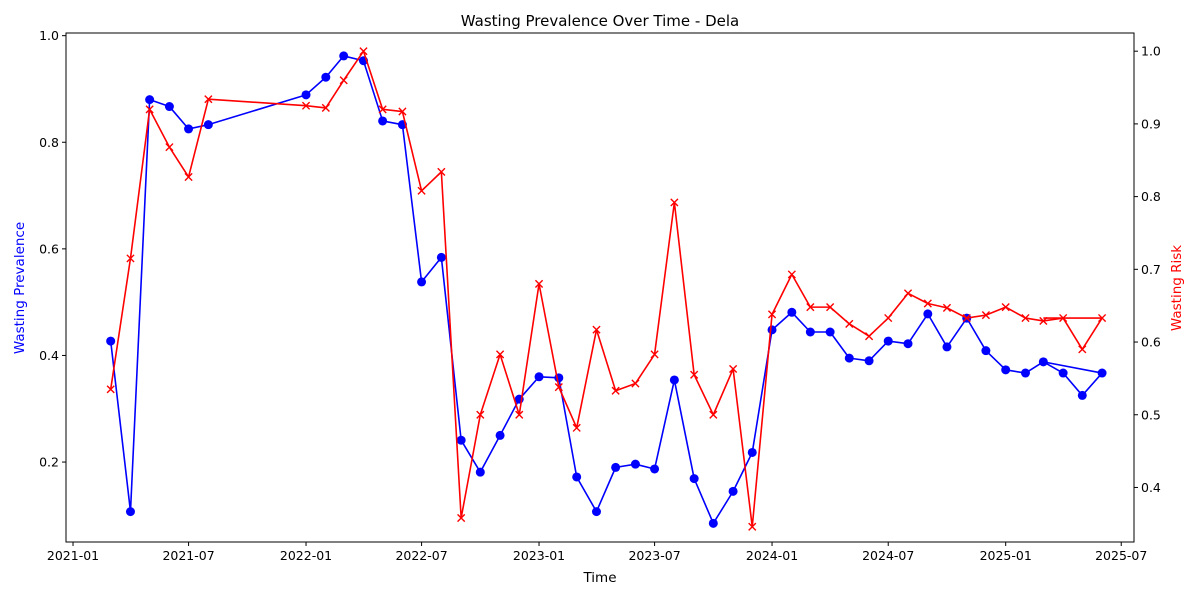 This screenshot has height=600, width=1200. Describe the element at coordinates (1177, 288) in the screenshot. I see `y-axis-right-label: Wasting Risk` at that location.